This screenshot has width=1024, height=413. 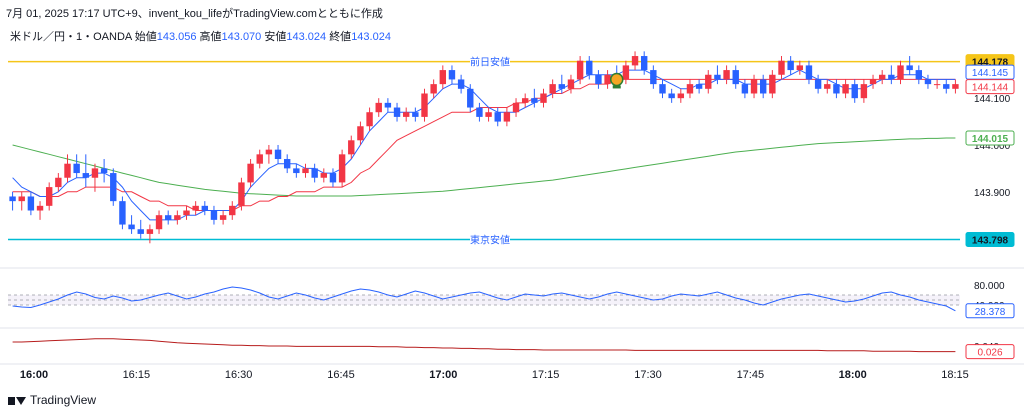 I want to click on symbol-name: 米ドル／円・1・OANDA, so click(x=71, y=37).